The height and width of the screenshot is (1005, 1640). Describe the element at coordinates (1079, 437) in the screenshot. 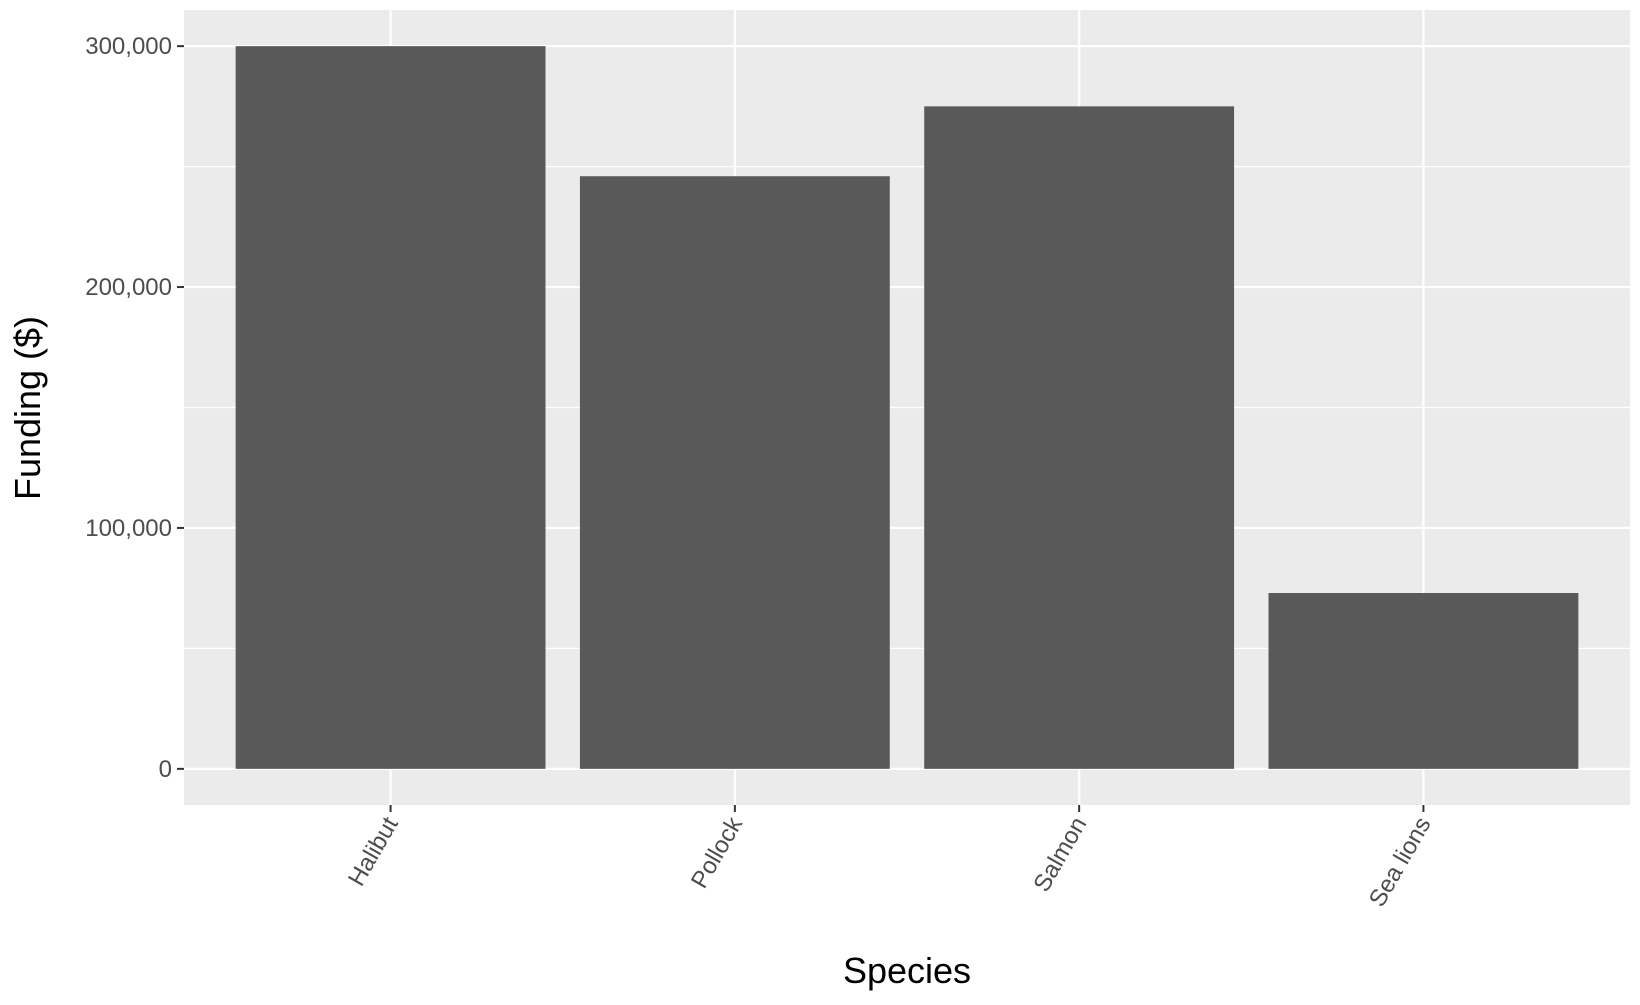

I see `bar-salmon` at that location.